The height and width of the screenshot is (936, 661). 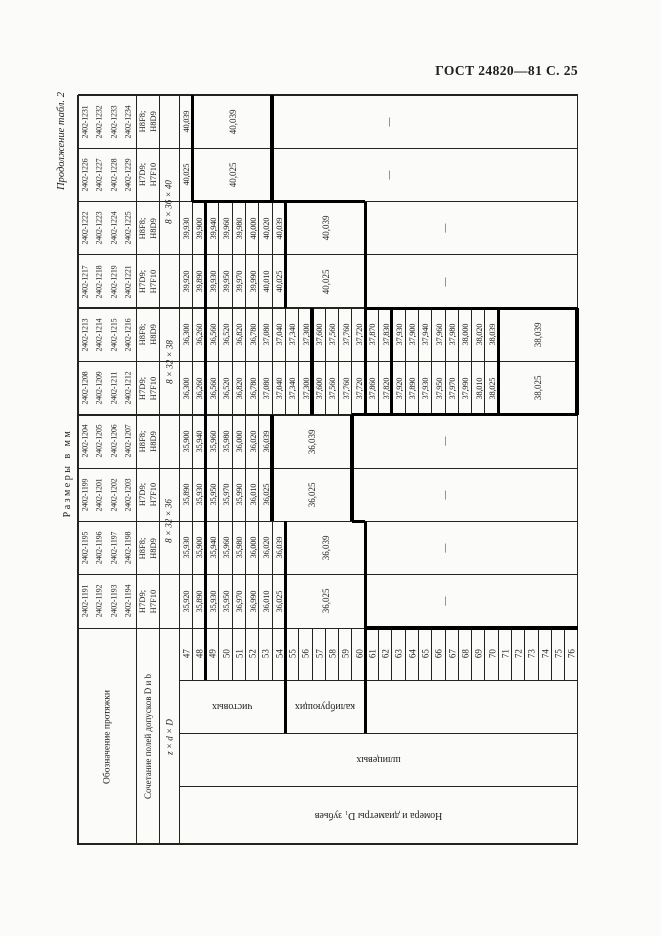 I want to click on tooth-number-cell: 58, so click(x=331, y=654).